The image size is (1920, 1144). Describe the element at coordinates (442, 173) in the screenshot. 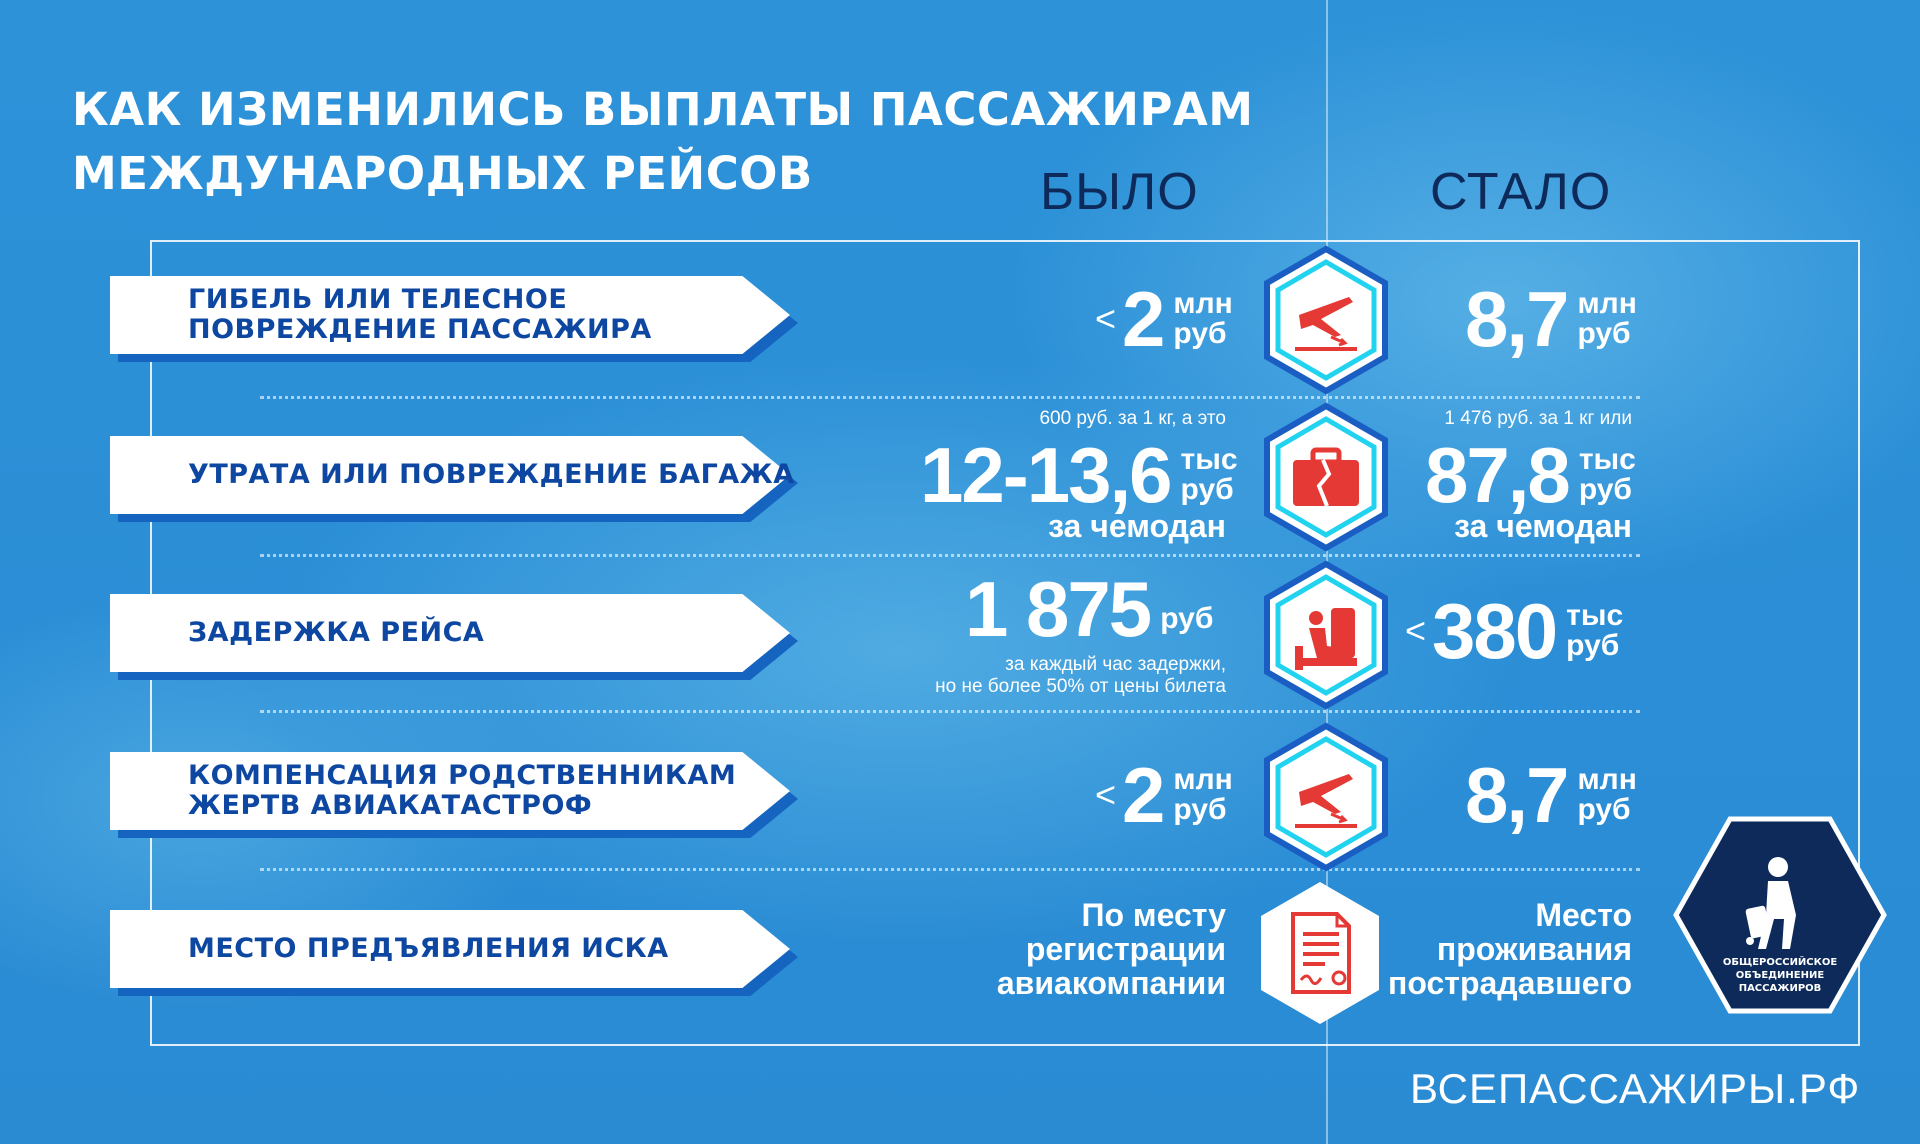

I see `title-line-2: МЕЖДУНАРОДНЫХ РЕЙСОВ` at that location.